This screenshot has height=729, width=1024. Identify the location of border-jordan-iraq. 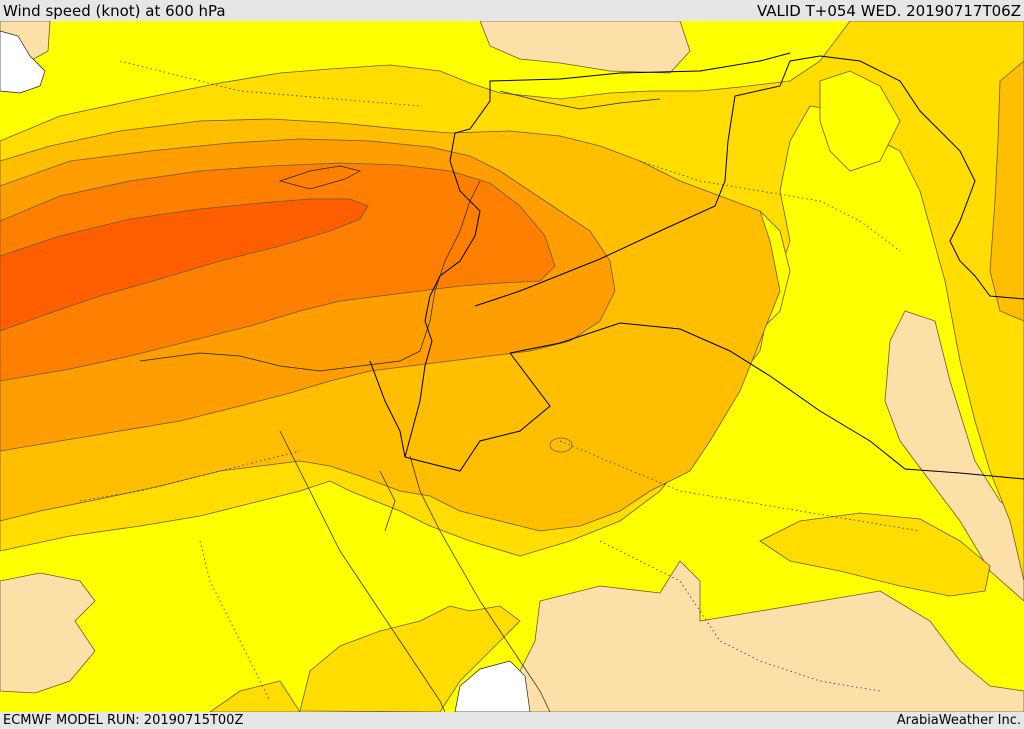
(647, 181).